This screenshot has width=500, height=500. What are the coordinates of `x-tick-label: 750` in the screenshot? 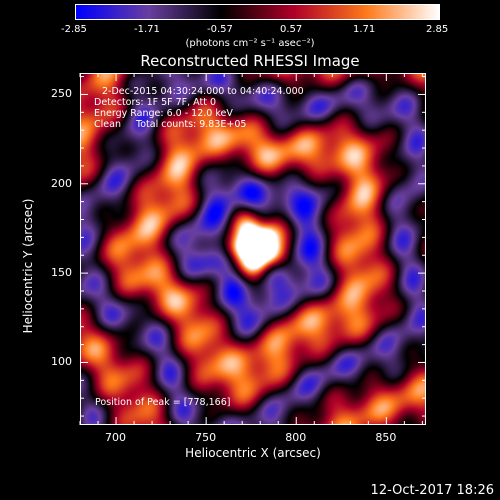 It's located at (206, 437).